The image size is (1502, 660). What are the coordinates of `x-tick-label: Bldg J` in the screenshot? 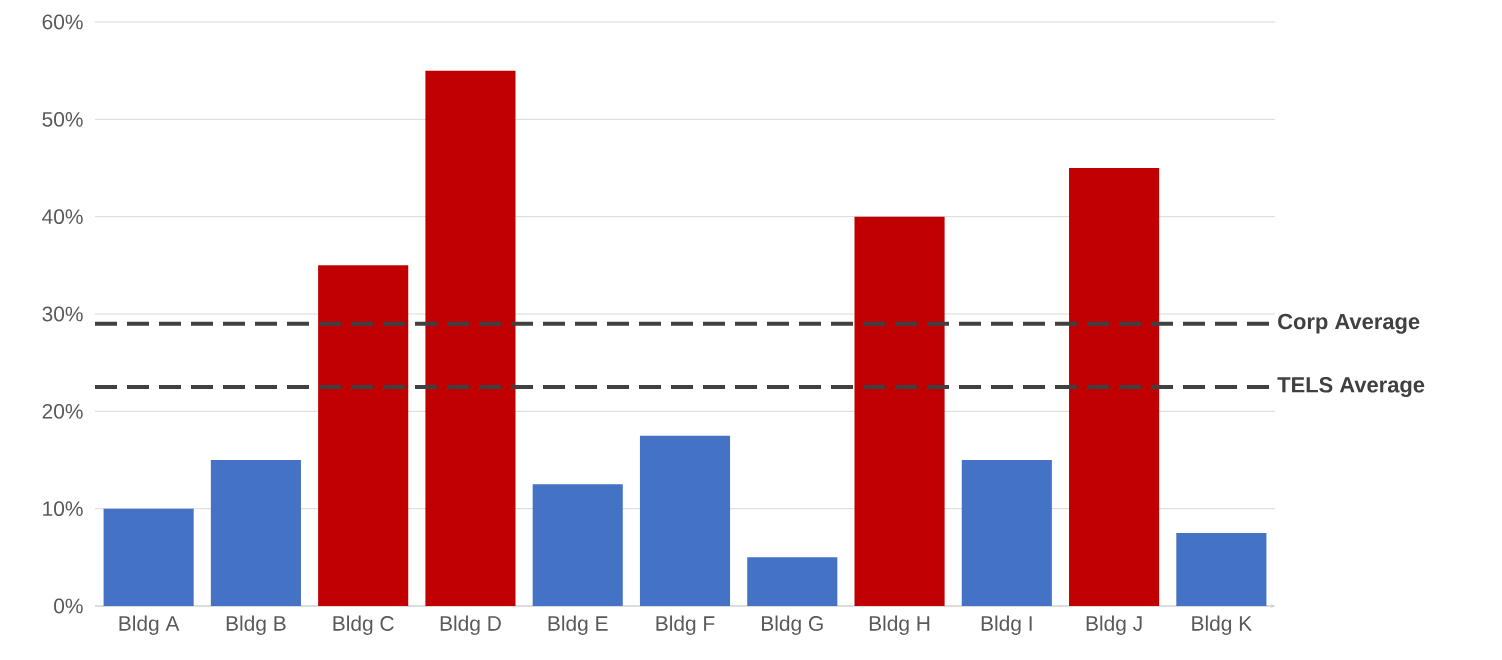 It's located at (1114, 625).